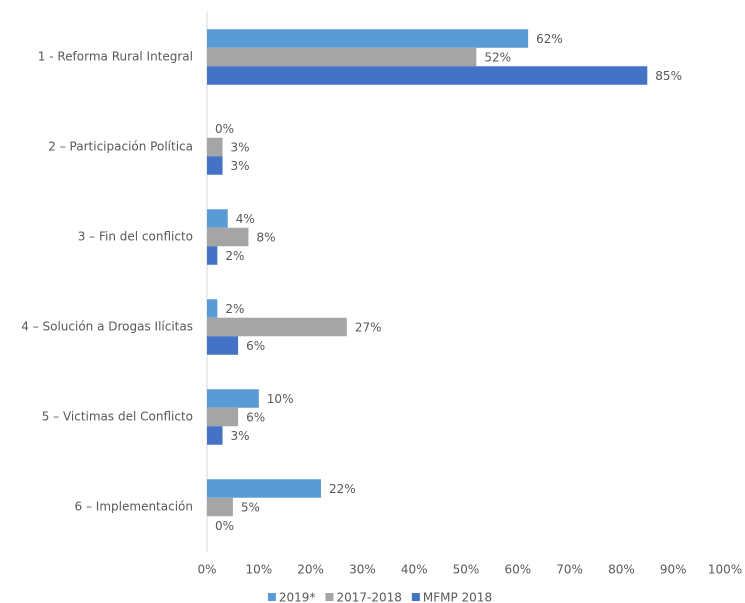  What do you see at coordinates (117, 417) in the screenshot?
I see `category-label: 5 – Victimas del Conflicto` at bounding box center [117, 417].